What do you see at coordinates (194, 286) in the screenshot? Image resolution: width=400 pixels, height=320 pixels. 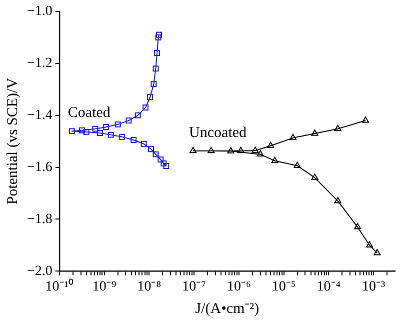 I see `x-tick-label: 10⁻⁷` at bounding box center [194, 286].